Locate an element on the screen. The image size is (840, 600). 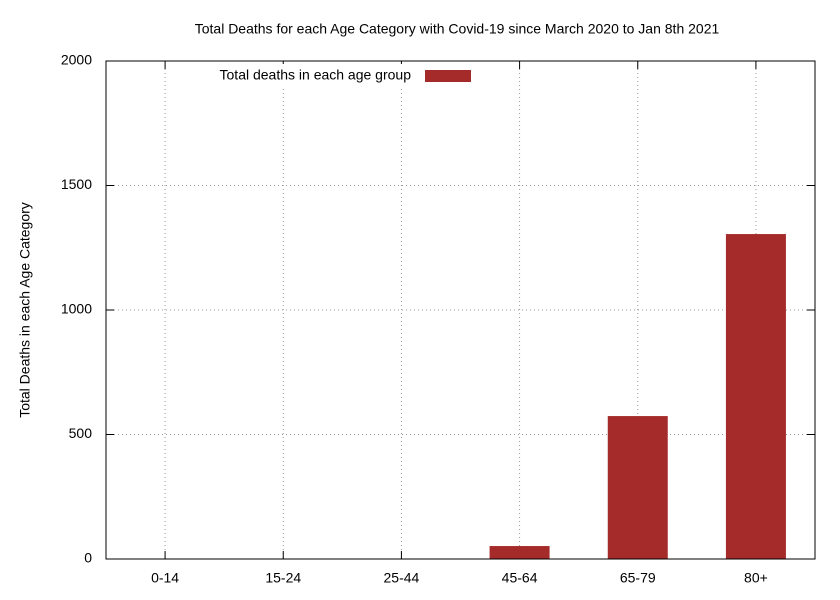
x-tick-label: 15-24 is located at coordinates (283, 578).